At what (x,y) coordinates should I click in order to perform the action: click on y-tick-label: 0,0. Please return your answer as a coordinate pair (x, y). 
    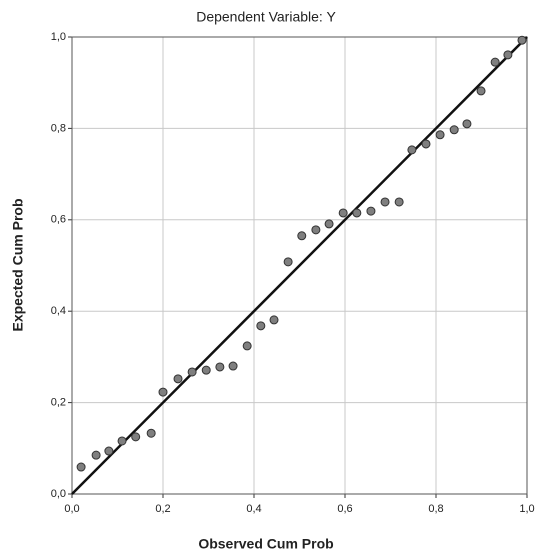
    Looking at the image, I should click on (58, 494).